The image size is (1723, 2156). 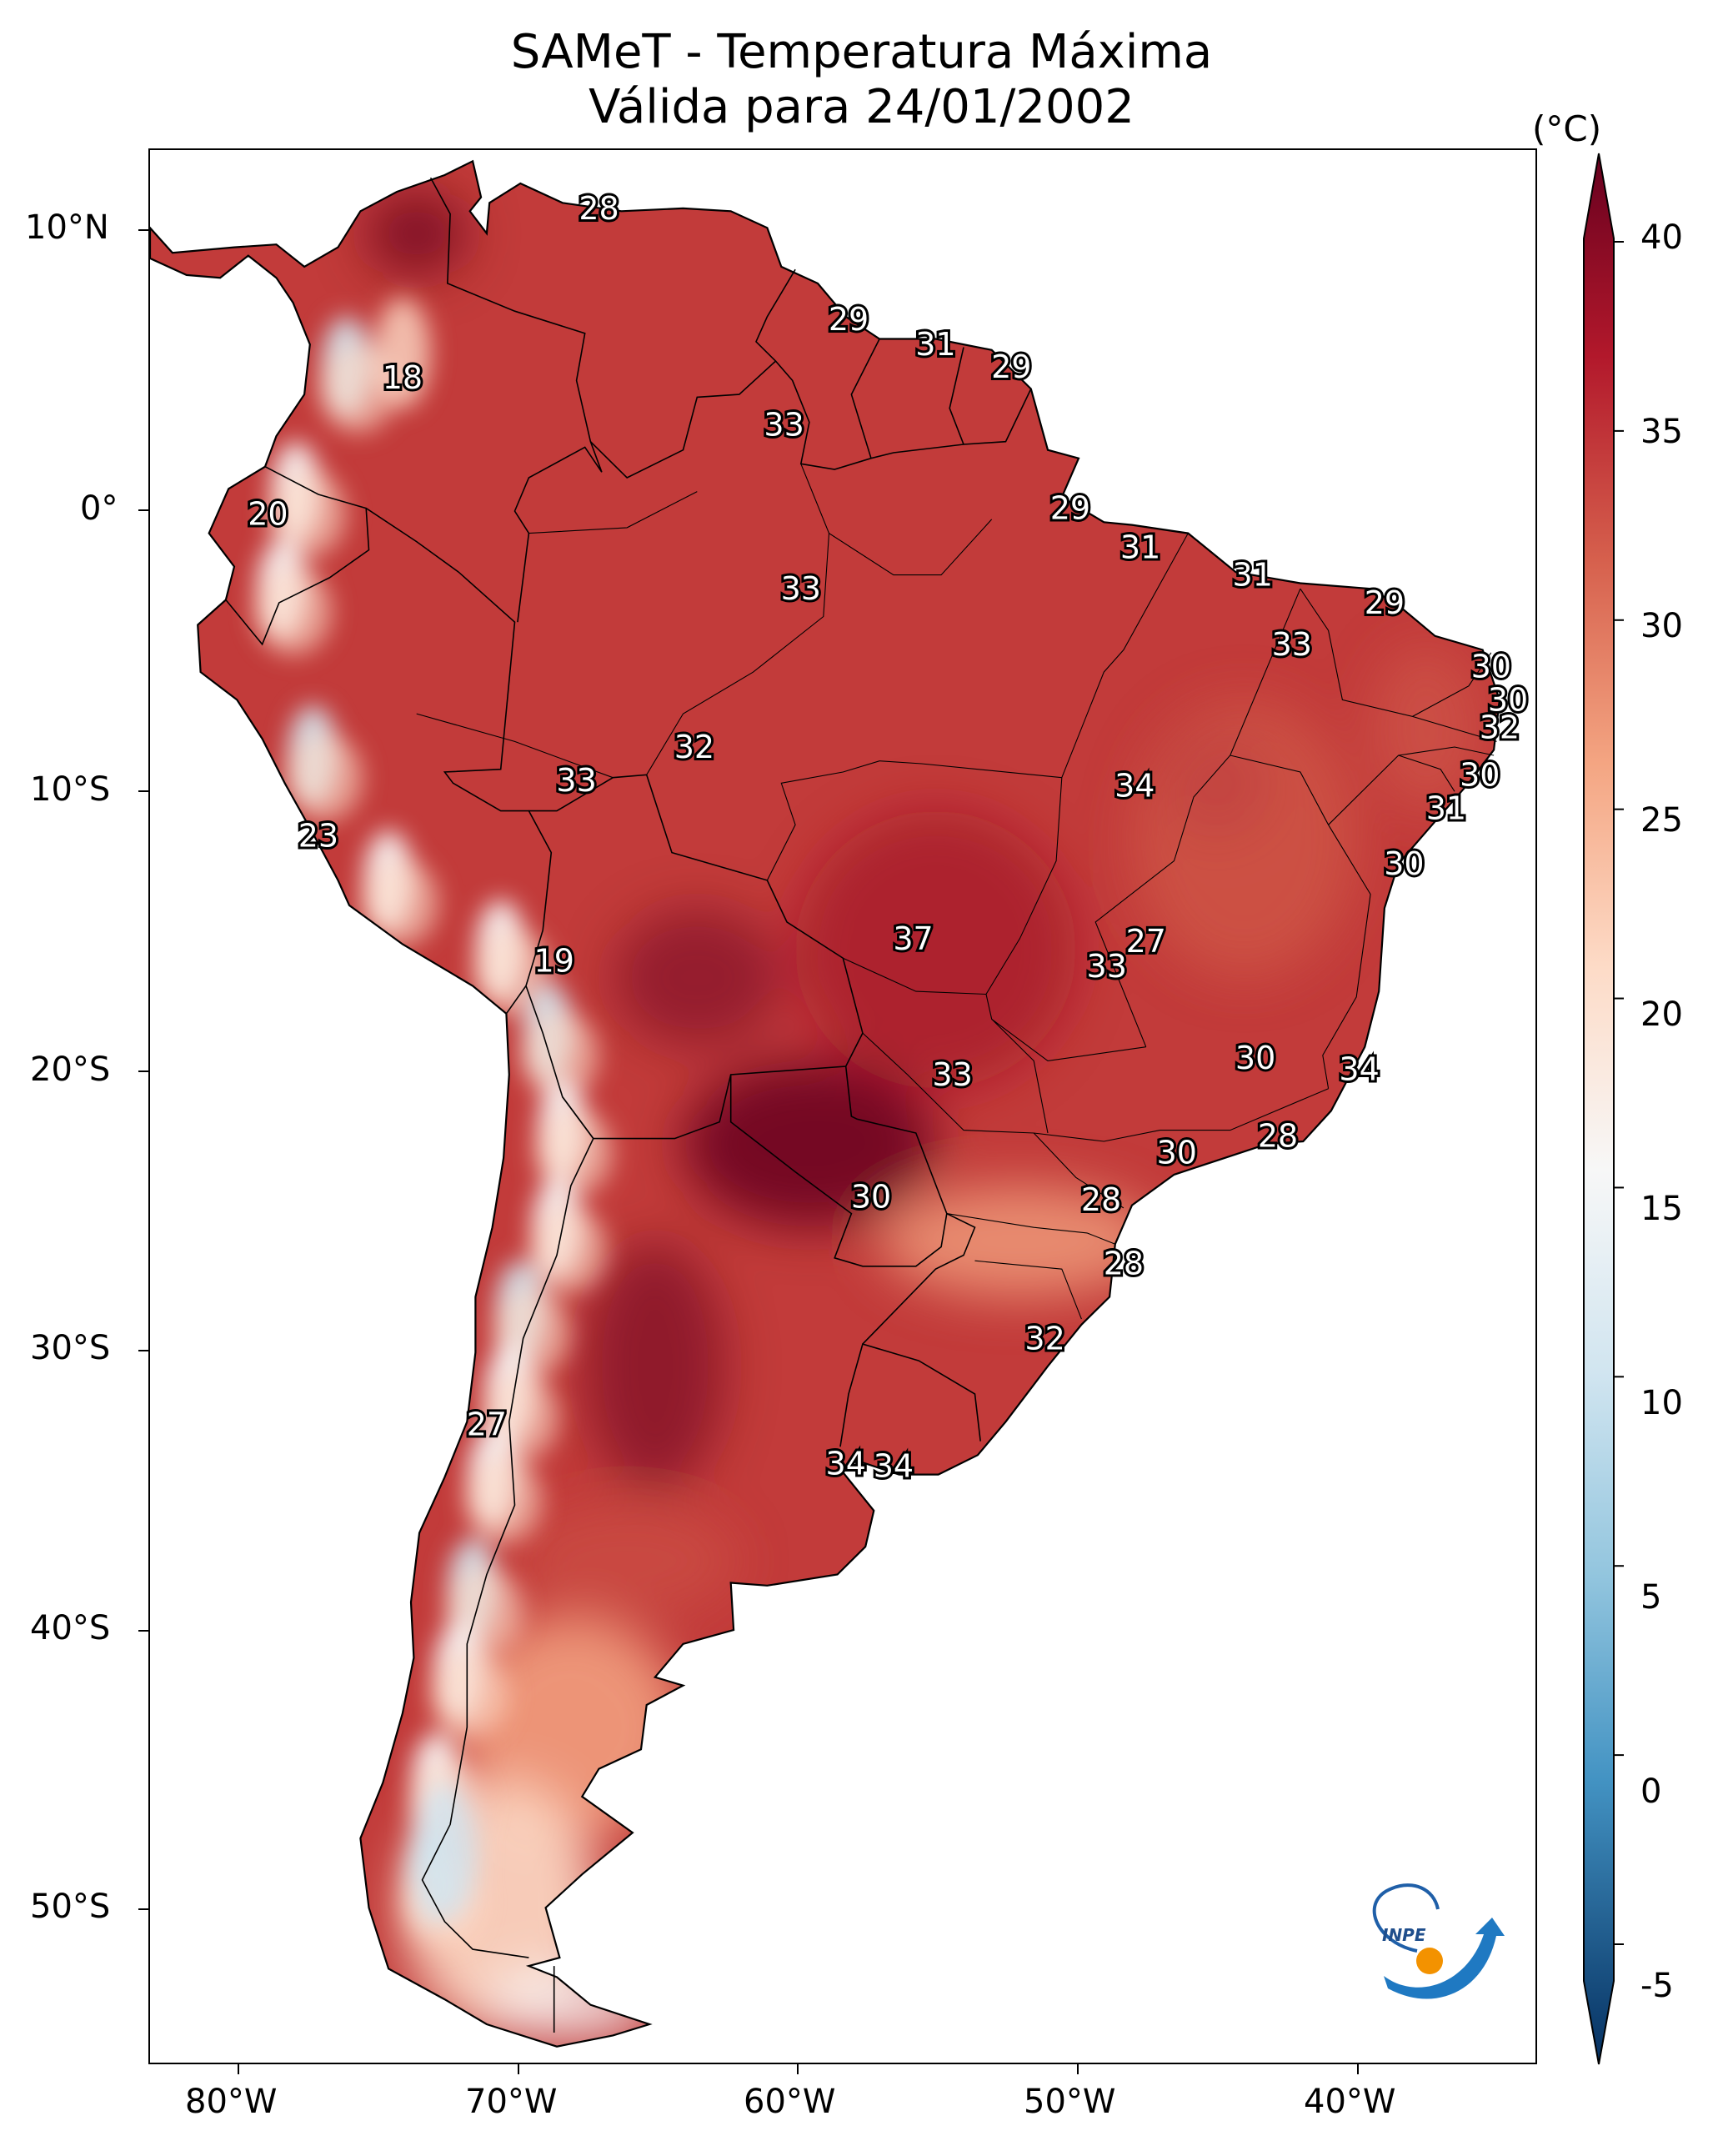 I want to click on lat-label-50s: 50°S, so click(x=70, y=1907).